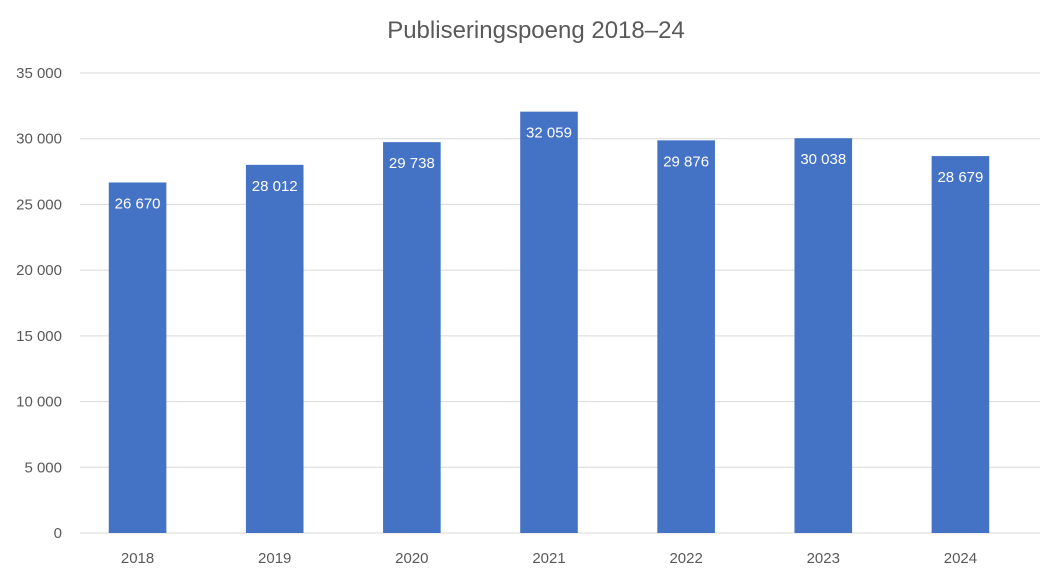 The width and height of the screenshot is (1040, 578). What do you see at coordinates (686, 161) in the screenshot?
I see `data-label-2022: 29 876` at bounding box center [686, 161].